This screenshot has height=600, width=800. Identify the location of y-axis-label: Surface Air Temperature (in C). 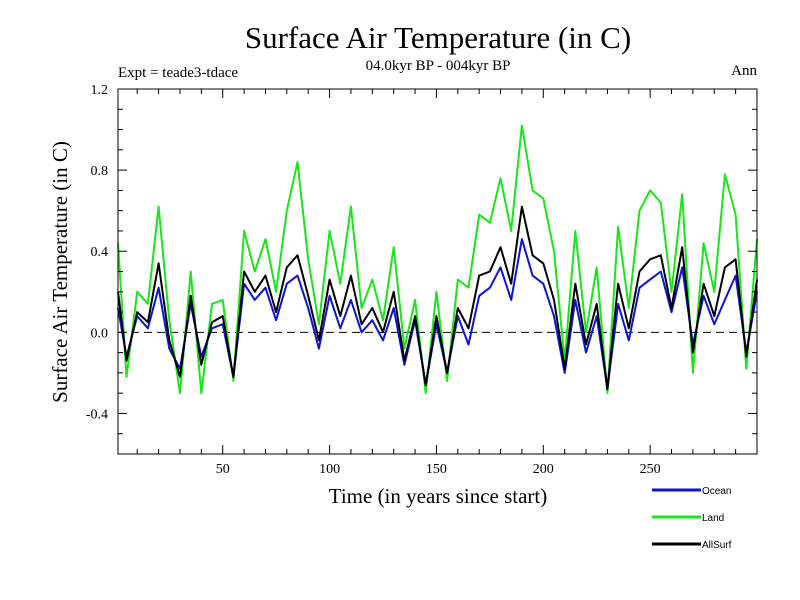
(60, 272).